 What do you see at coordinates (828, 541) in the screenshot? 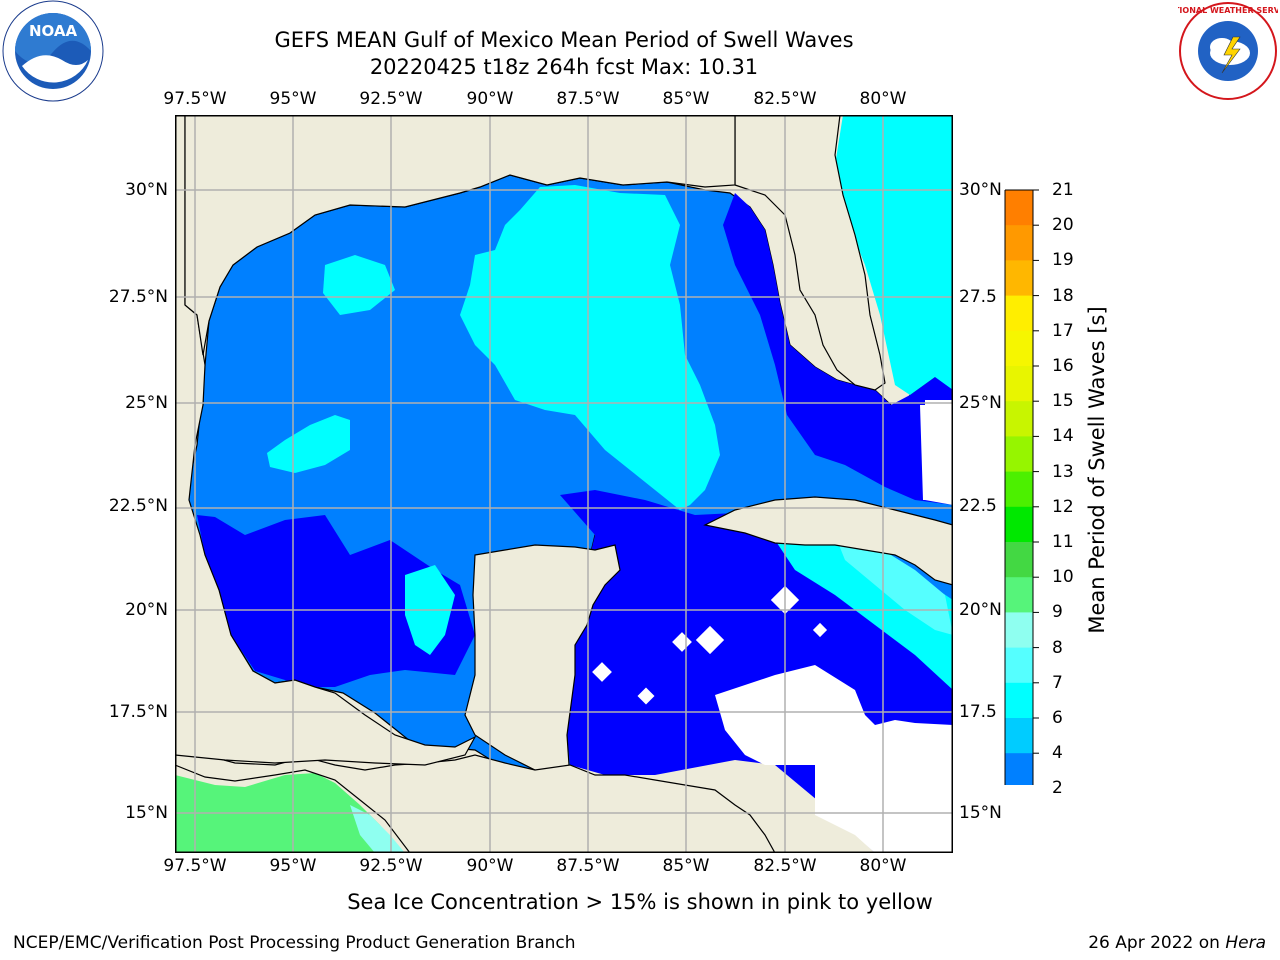
I see `land-cuba` at bounding box center [828, 541].